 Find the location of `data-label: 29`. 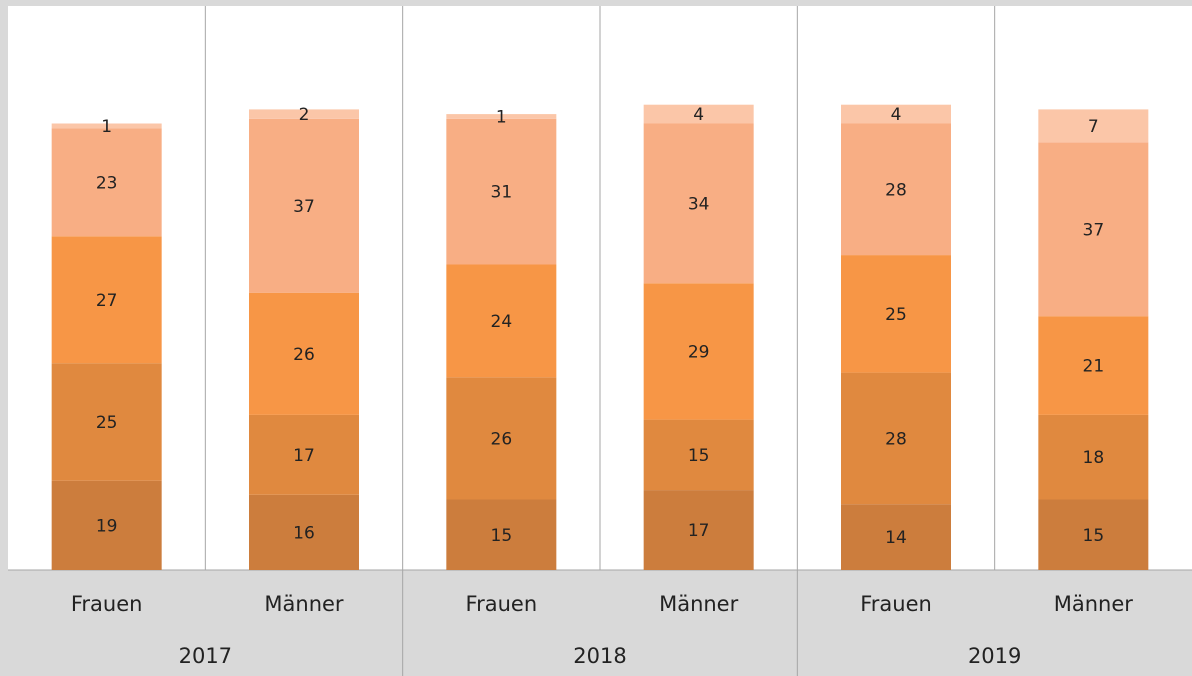

data-label: 29 is located at coordinates (699, 352).